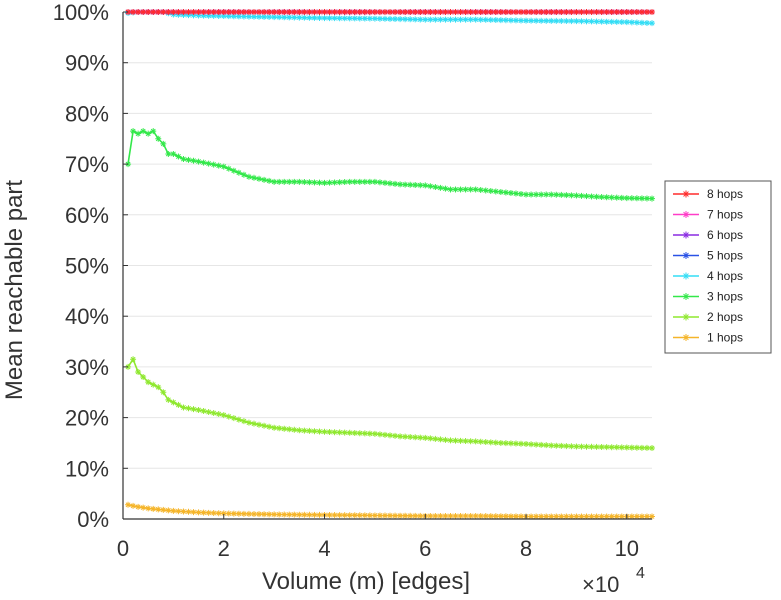 The width and height of the screenshot is (781, 600). I want to click on y-tick-labels: 0% 10% 20% 30% 40% 50% 60% 70% 80% 90% 100%, so click(81, 266).